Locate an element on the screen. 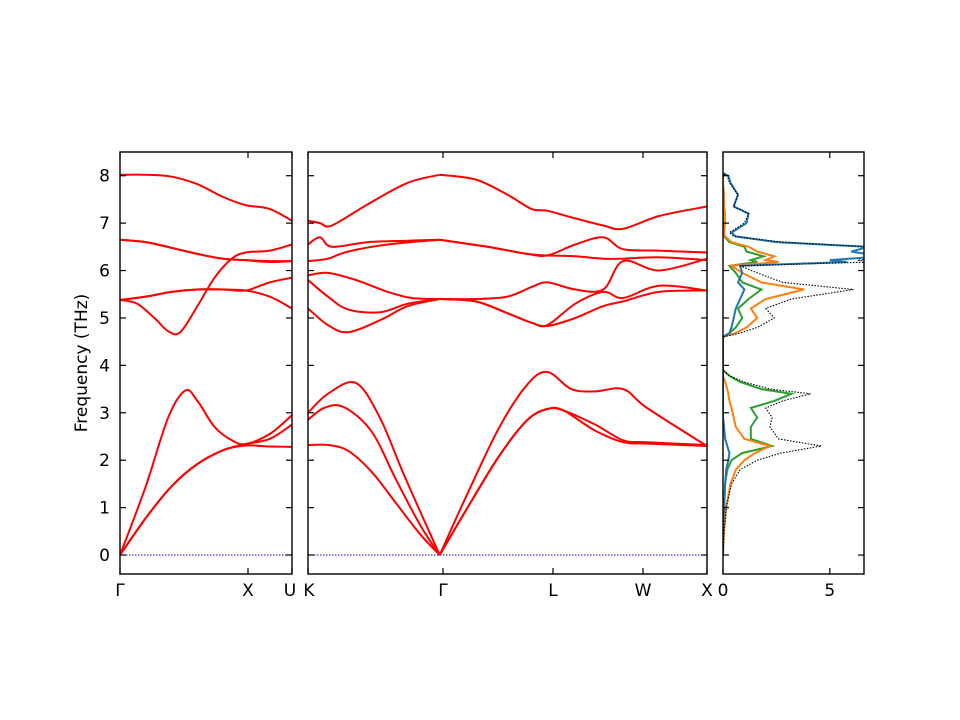  k-point-label: U is located at coordinates (290, 591).